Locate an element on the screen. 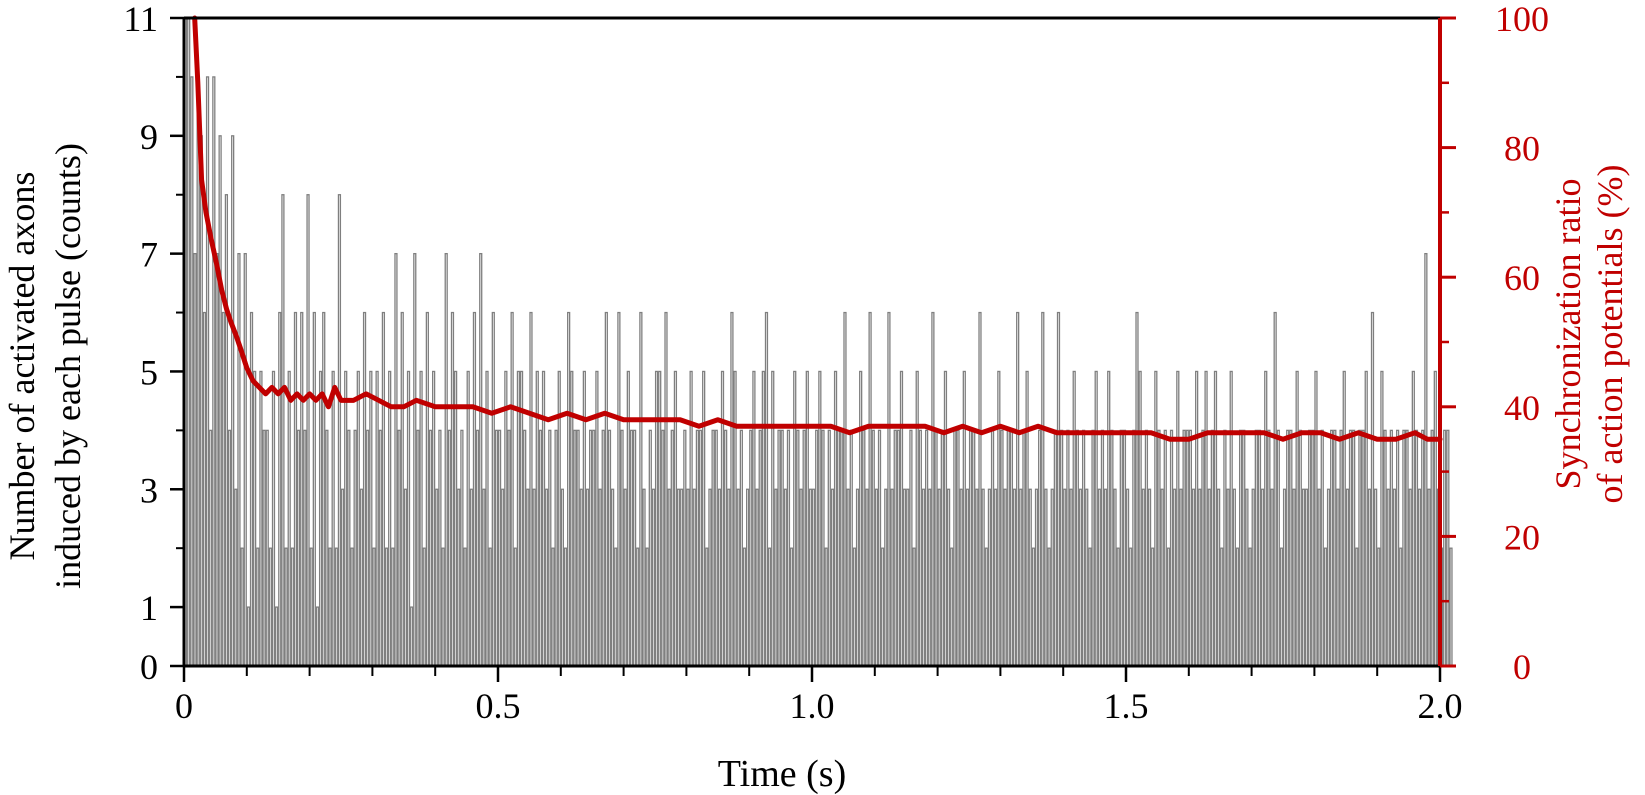  y-left-tick-label: 11 is located at coordinates (140, 19).